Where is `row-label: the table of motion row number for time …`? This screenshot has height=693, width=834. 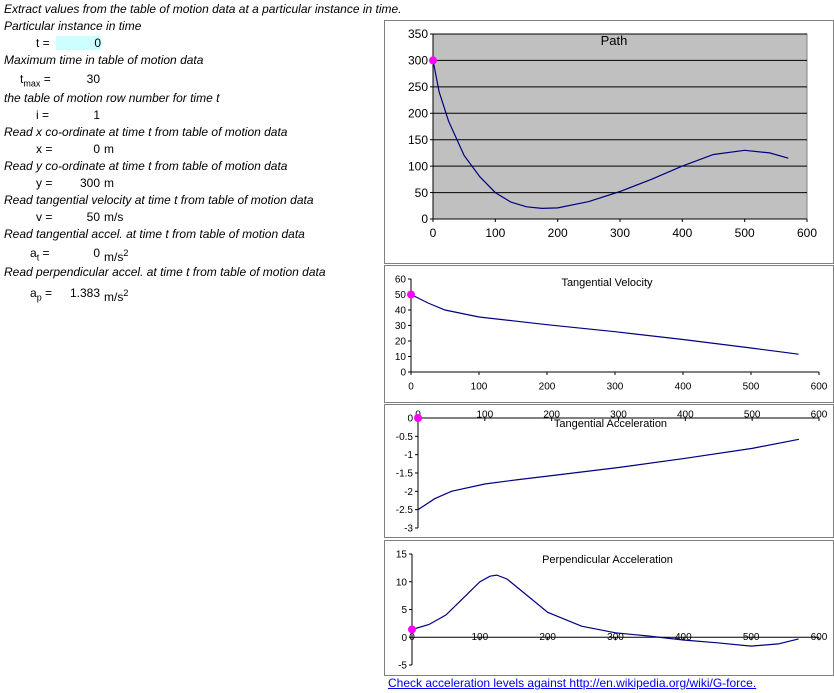
row-label: the table of motion row number for time … is located at coordinates (112, 98).